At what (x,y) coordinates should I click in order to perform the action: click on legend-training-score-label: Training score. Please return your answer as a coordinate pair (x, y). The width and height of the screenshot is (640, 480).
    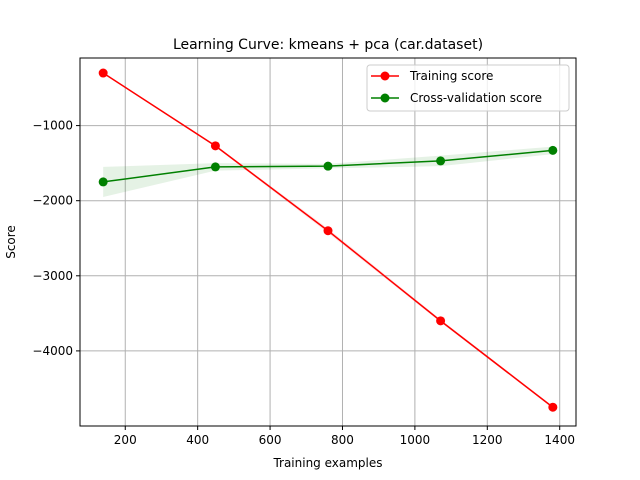
    Looking at the image, I should click on (451, 76).